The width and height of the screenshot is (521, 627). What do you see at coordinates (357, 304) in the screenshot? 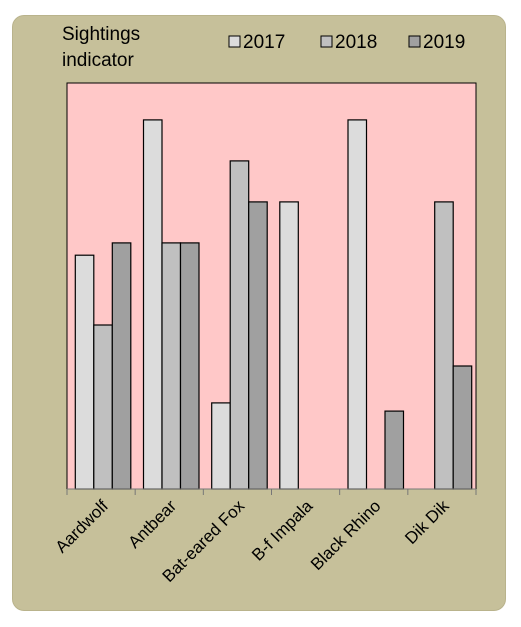
I see `bar-black-rhino-2017` at bounding box center [357, 304].